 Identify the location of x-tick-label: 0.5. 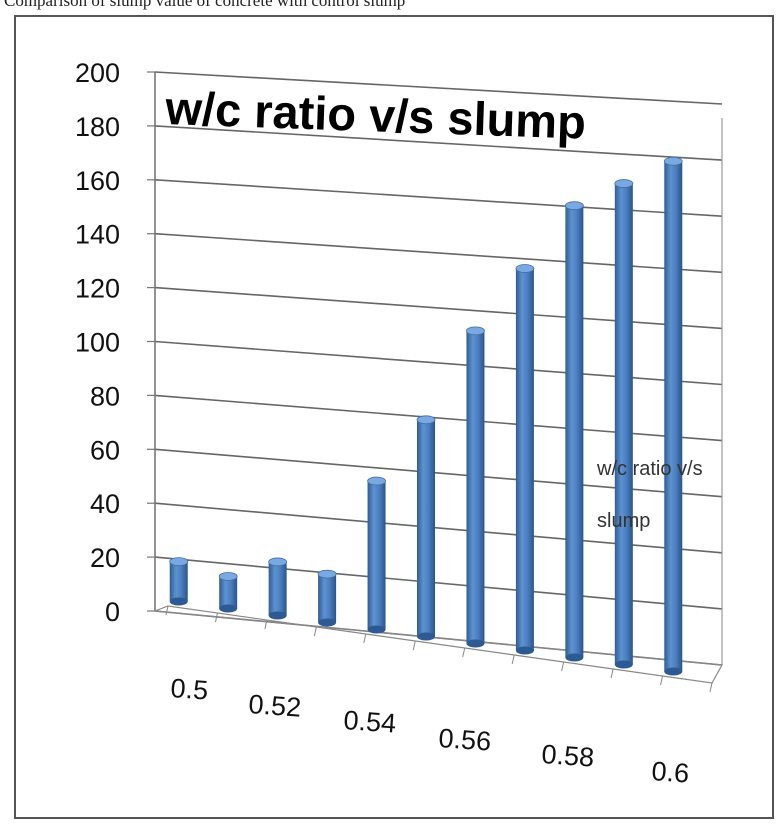
(190, 689).